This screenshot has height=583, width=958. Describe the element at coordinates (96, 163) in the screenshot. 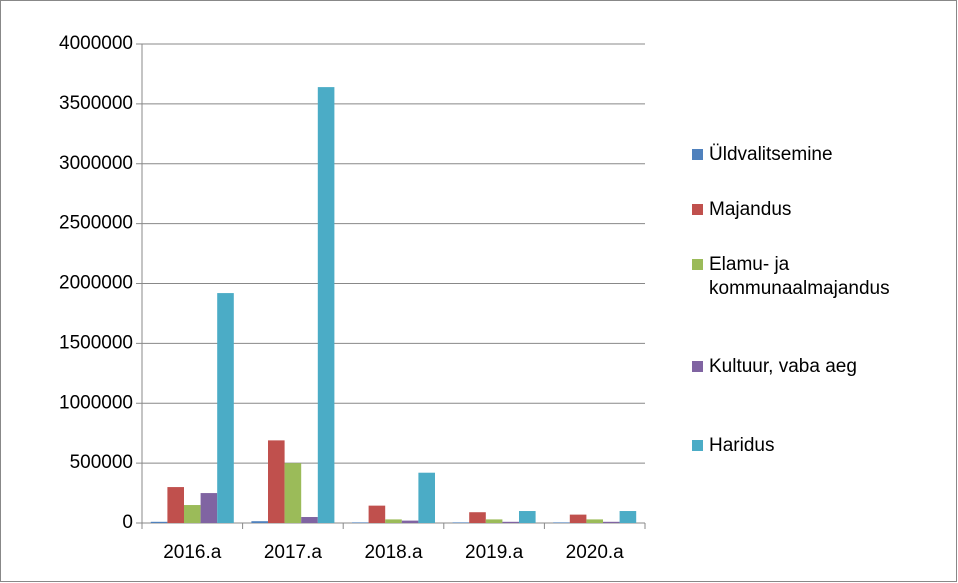

I see `y-tick-label: 3000000` at that location.